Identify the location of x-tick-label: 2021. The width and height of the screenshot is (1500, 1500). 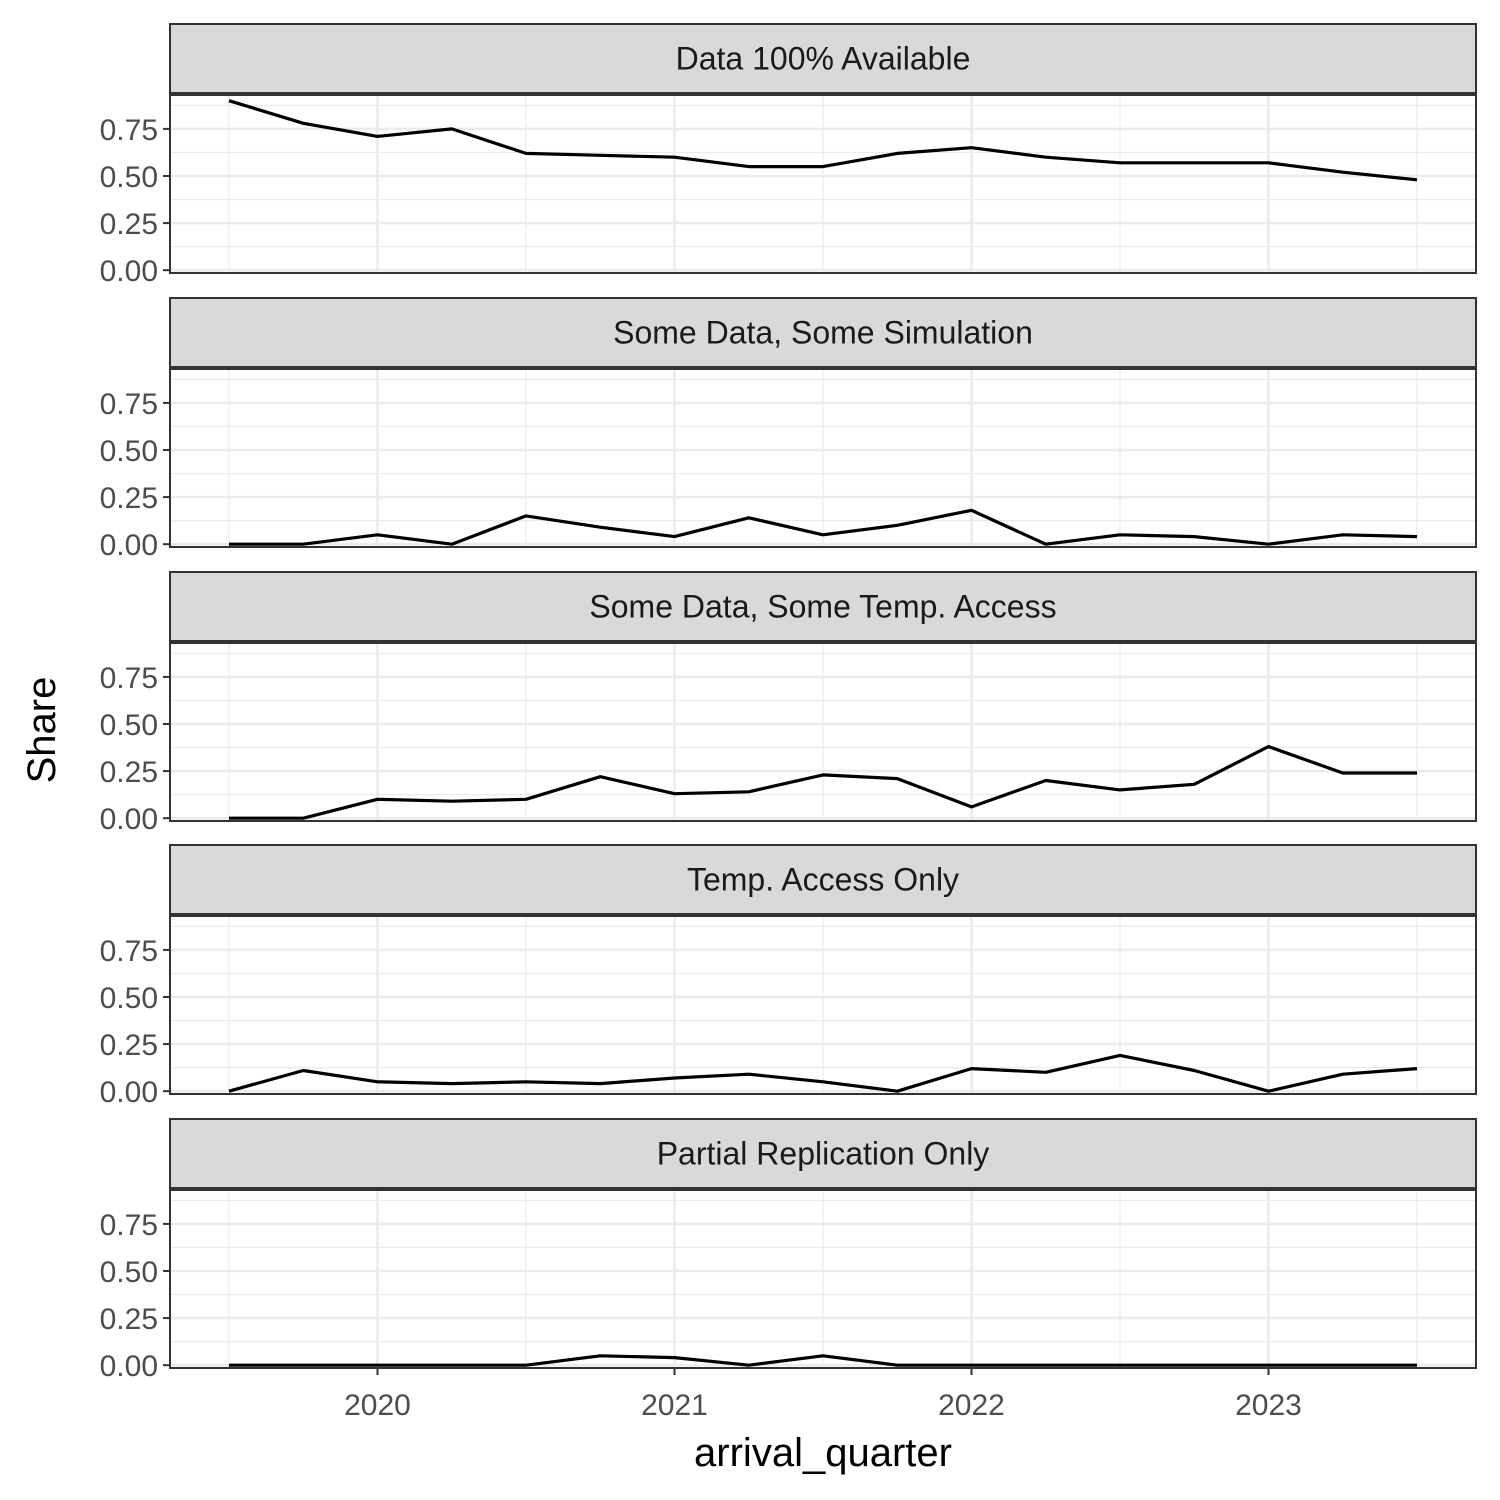
(674, 1405).